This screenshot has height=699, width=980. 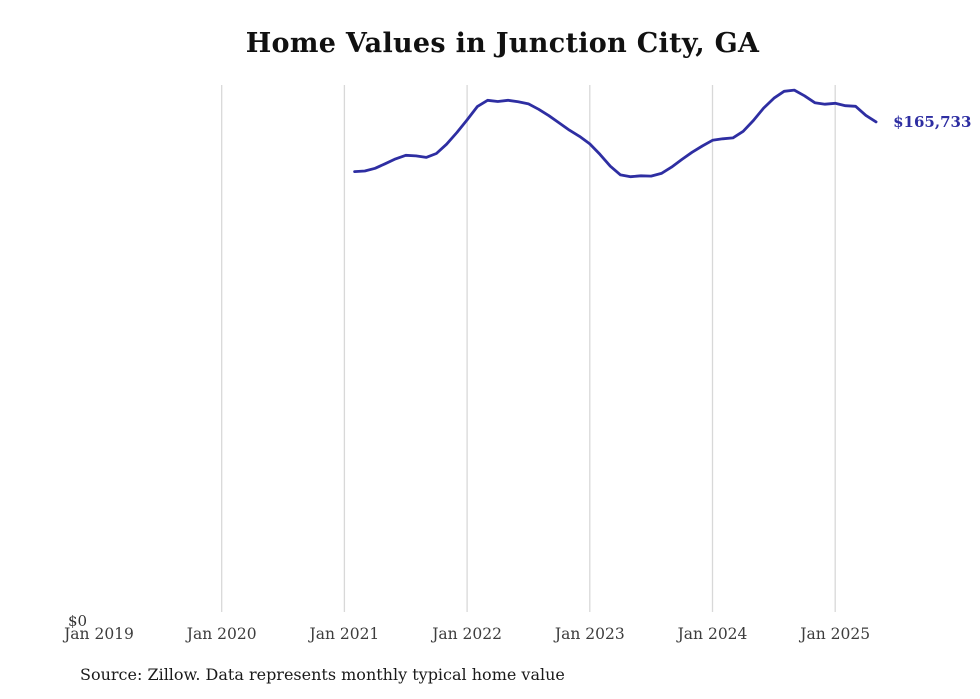 What do you see at coordinates (78, 621) in the screenshot?
I see `y-axis-zero-label: $0` at bounding box center [78, 621].